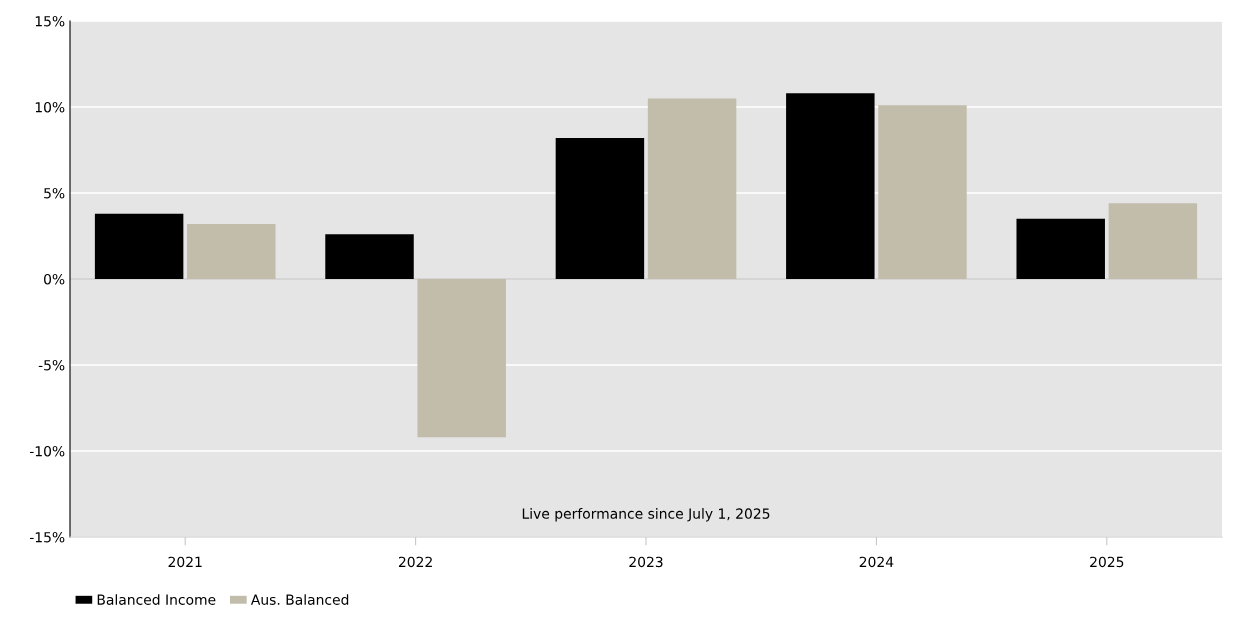 The height and width of the screenshot is (617, 1236). What do you see at coordinates (50, 107) in the screenshot?
I see `y-tick-label: 10%` at bounding box center [50, 107].